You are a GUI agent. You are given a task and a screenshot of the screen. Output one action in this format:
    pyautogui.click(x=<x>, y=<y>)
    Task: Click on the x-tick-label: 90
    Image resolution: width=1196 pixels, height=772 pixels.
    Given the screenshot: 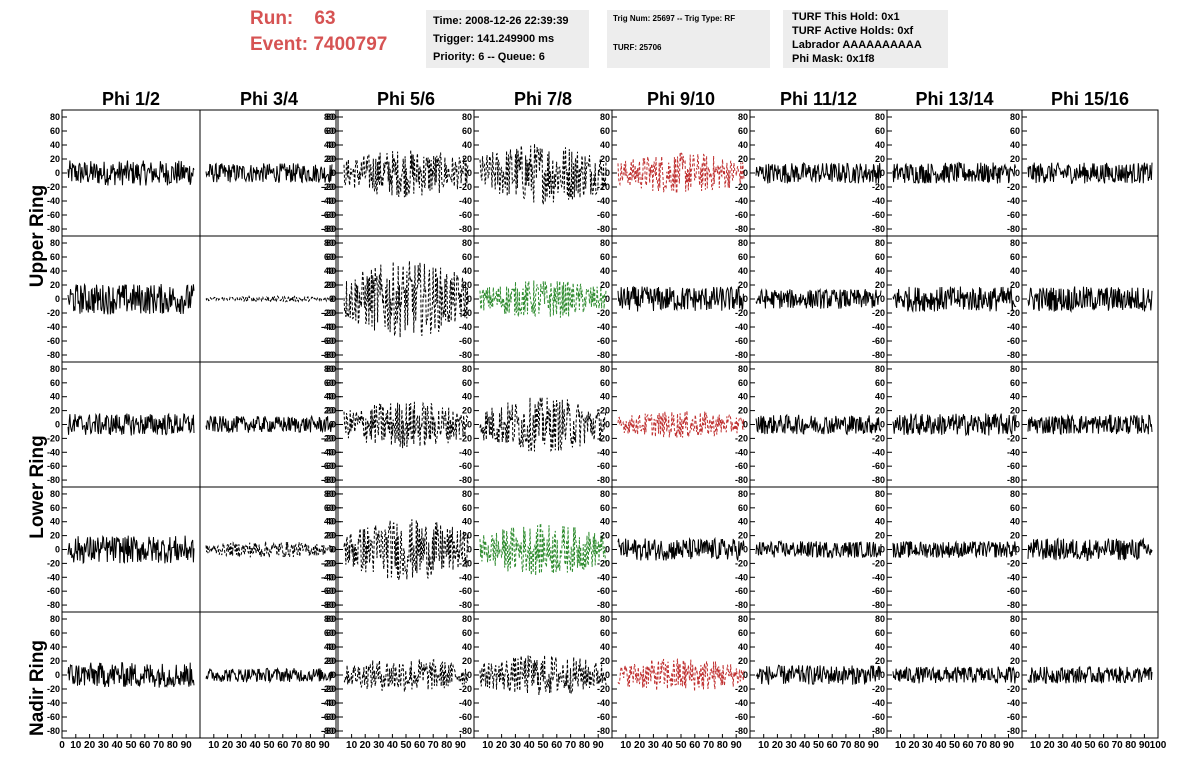 What is the action you would take?
    pyautogui.click(x=325, y=745)
    